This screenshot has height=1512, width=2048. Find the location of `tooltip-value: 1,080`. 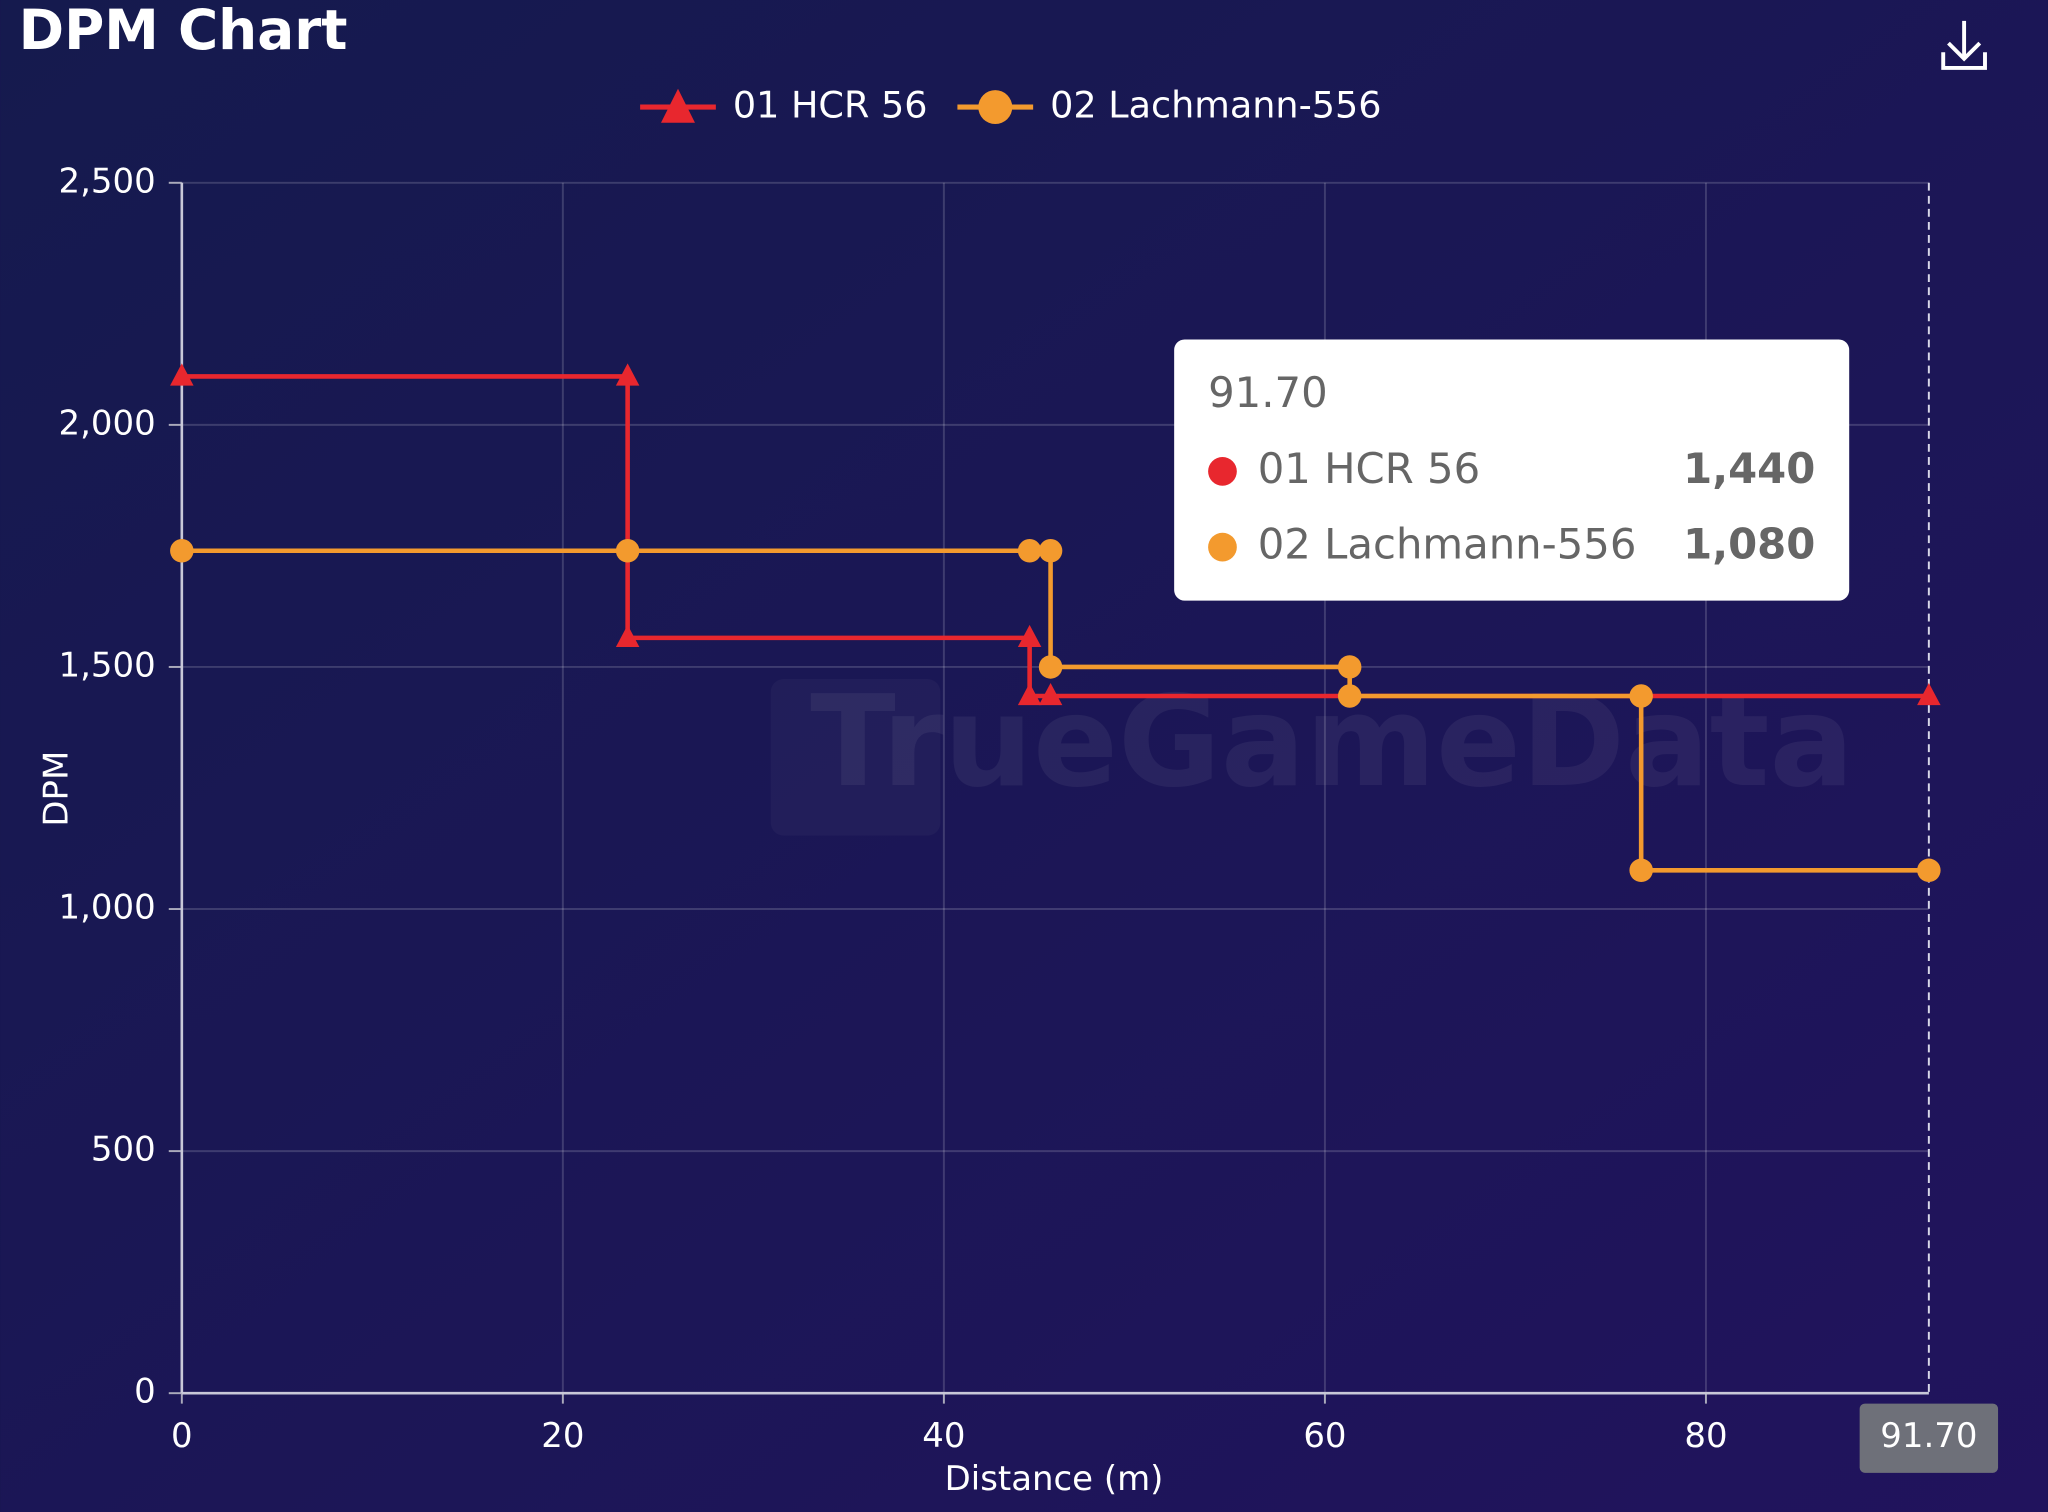

tooltip-value: 1,080 is located at coordinates (1749, 544).